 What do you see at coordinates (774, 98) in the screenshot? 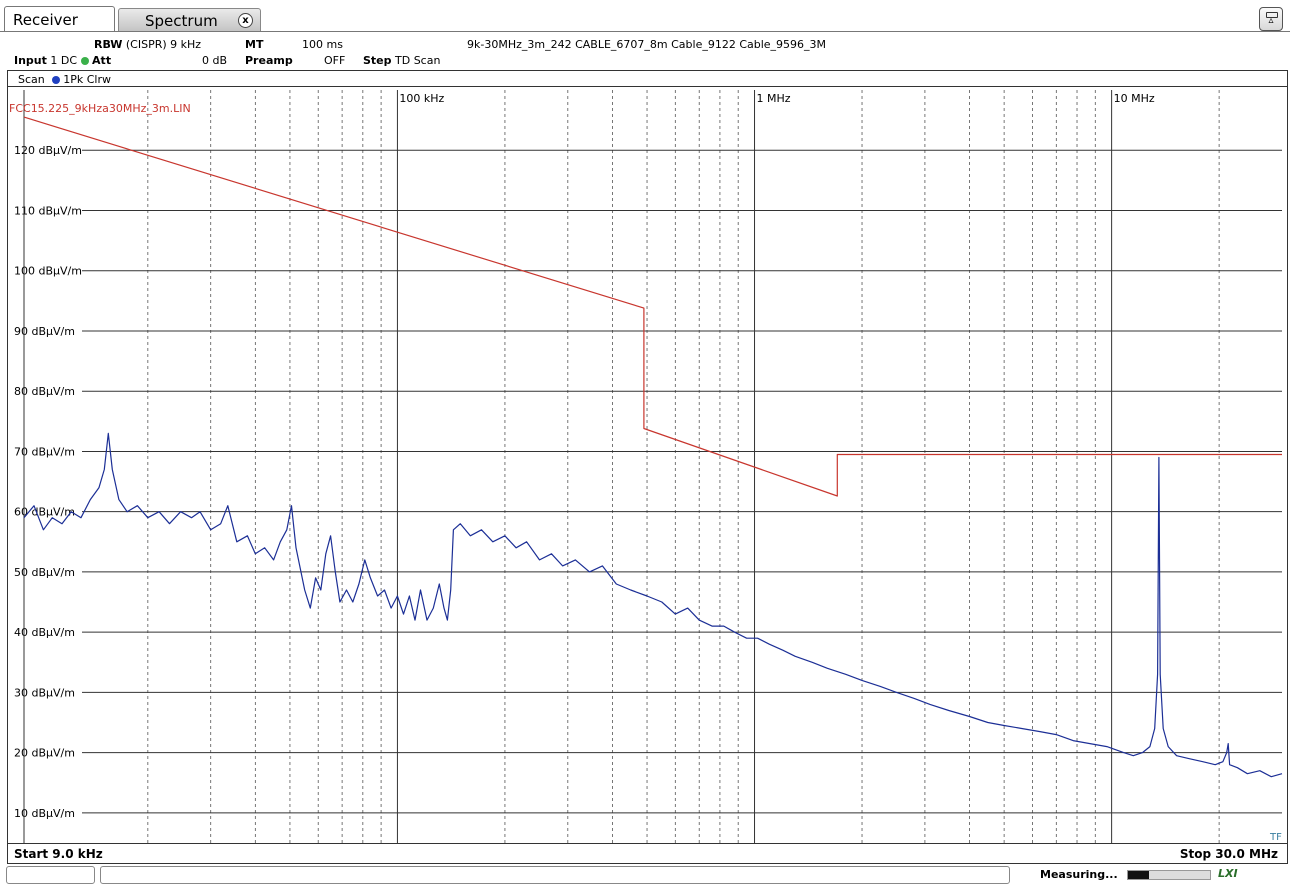
I see `x-tick-label: 1 MHz` at bounding box center [774, 98].